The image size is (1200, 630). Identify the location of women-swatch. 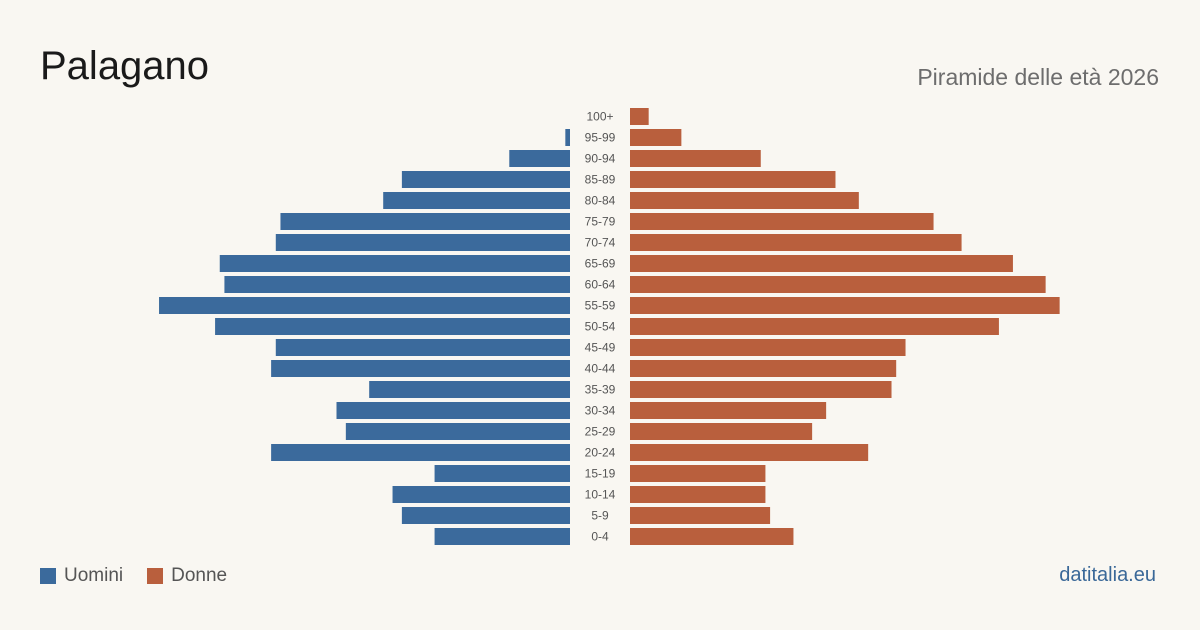
(155, 576).